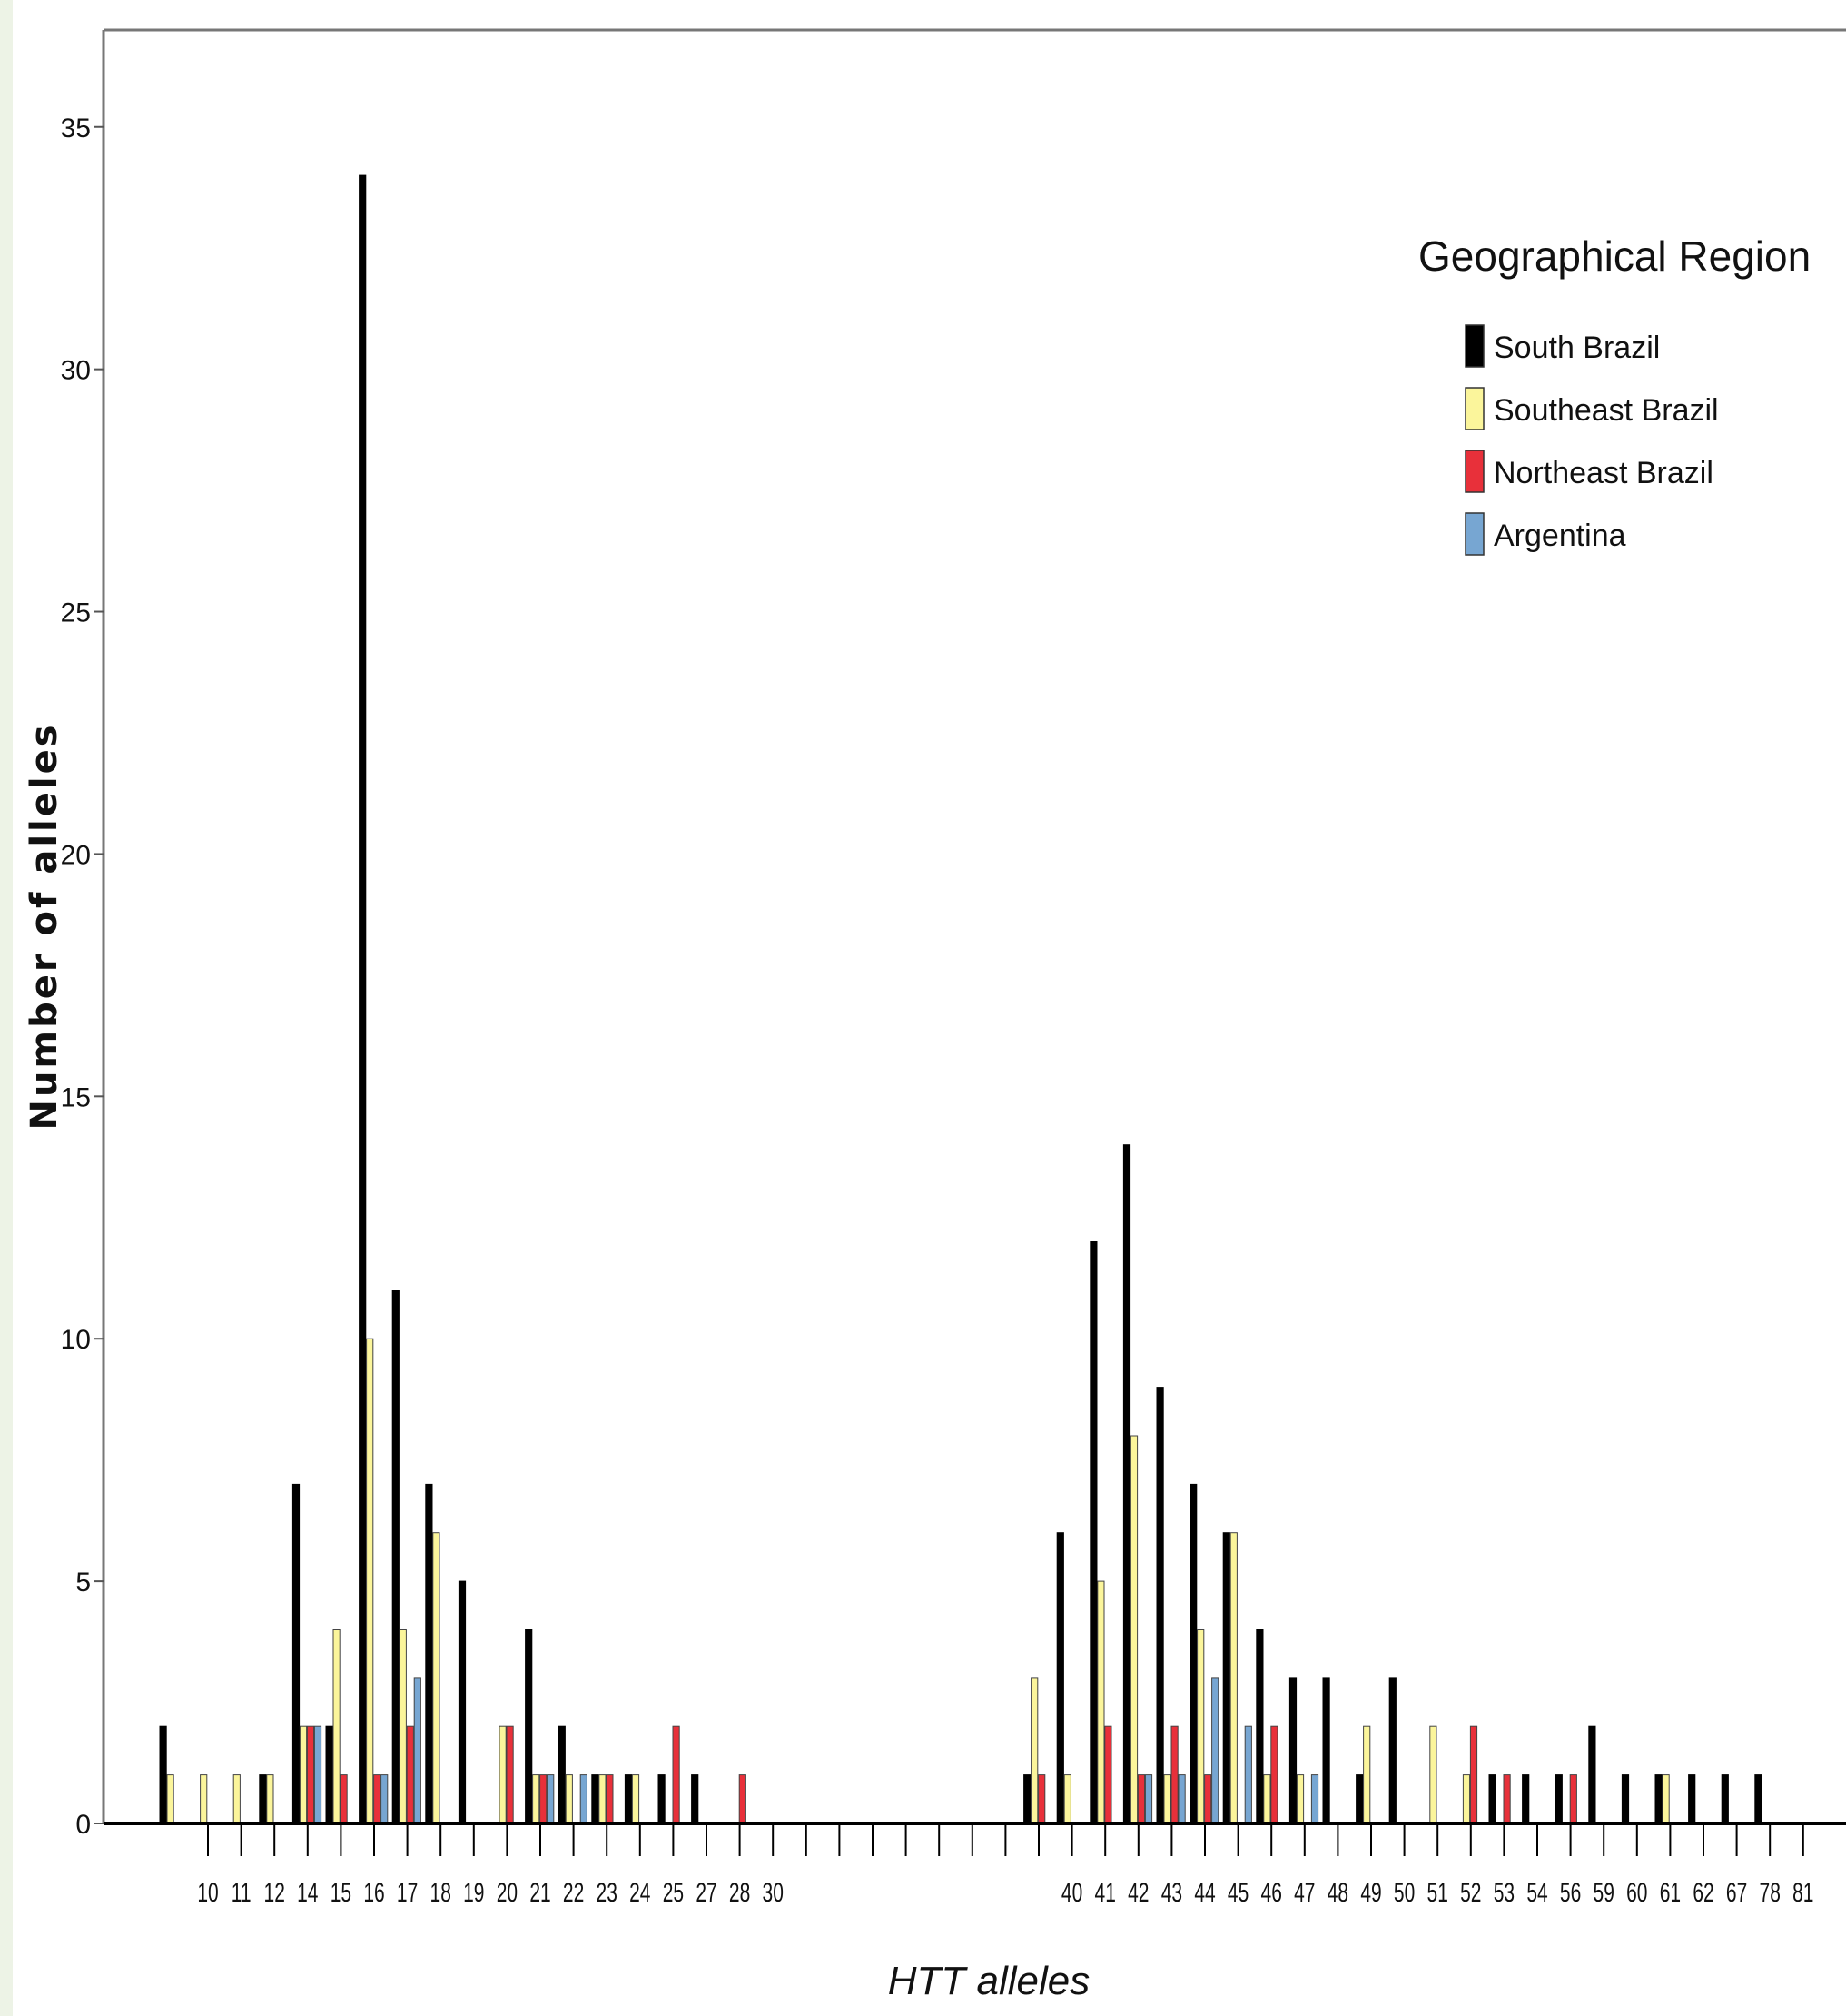 Image resolution: width=1846 pixels, height=2016 pixels. Describe the element at coordinates (1571, 1894) in the screenshot. I see `x-tick-label: 56` at that location.